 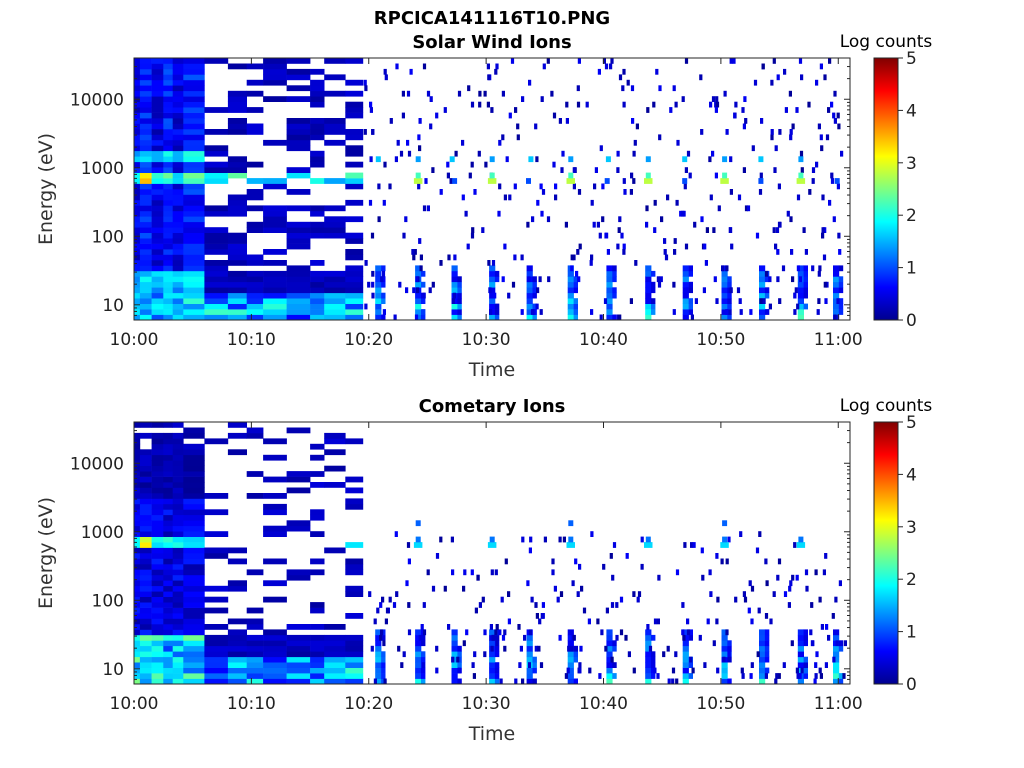 I want to click on y-tick-label: 10, so click(x=113, y=670).